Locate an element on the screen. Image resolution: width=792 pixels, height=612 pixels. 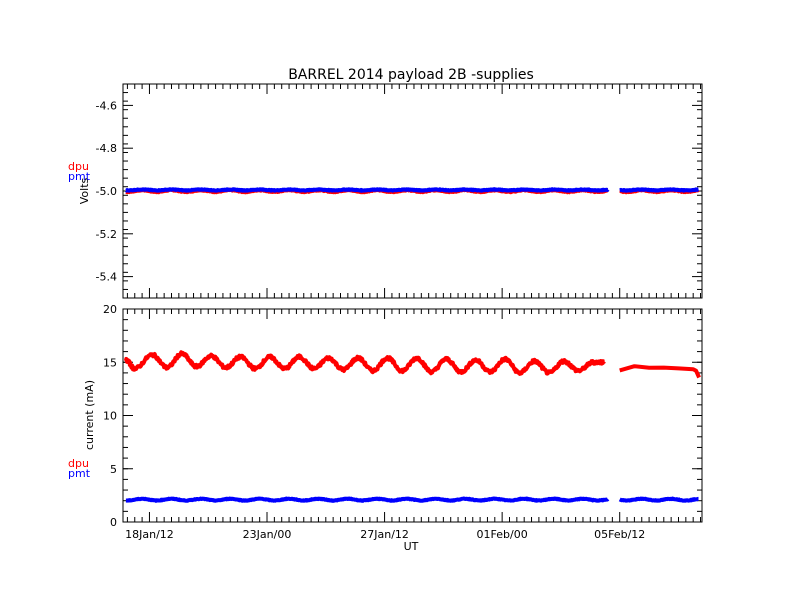
series-dpu-current-seg0 is located at coordinates (365, 363).